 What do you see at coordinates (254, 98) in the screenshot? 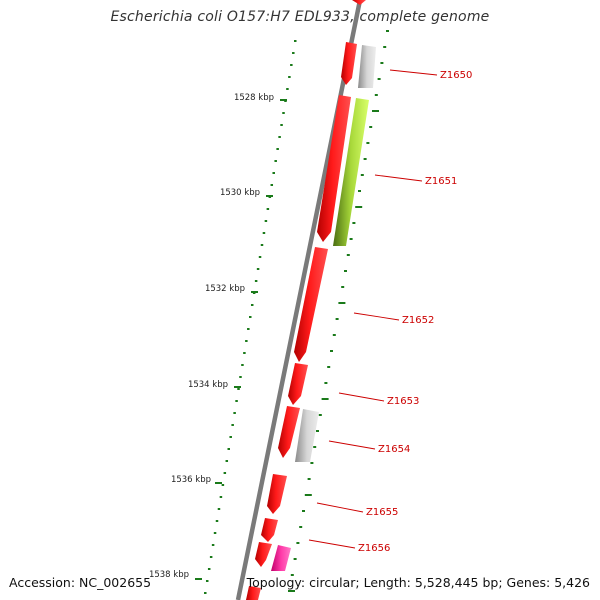
I see `scale-label: 1528 kbp` at bounding box center [254, 98].